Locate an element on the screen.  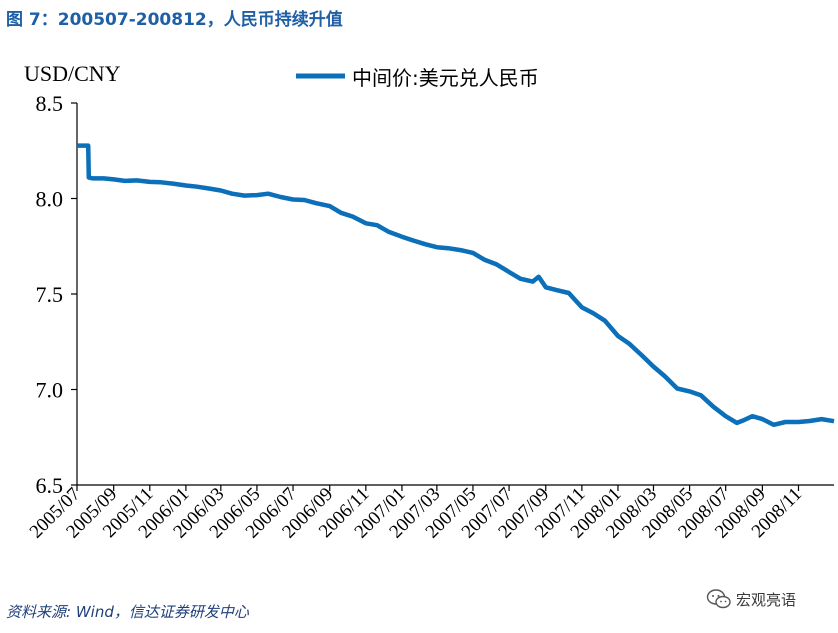
legend: 中间价:美元兑人民币 is located at coordinates (417, 78).